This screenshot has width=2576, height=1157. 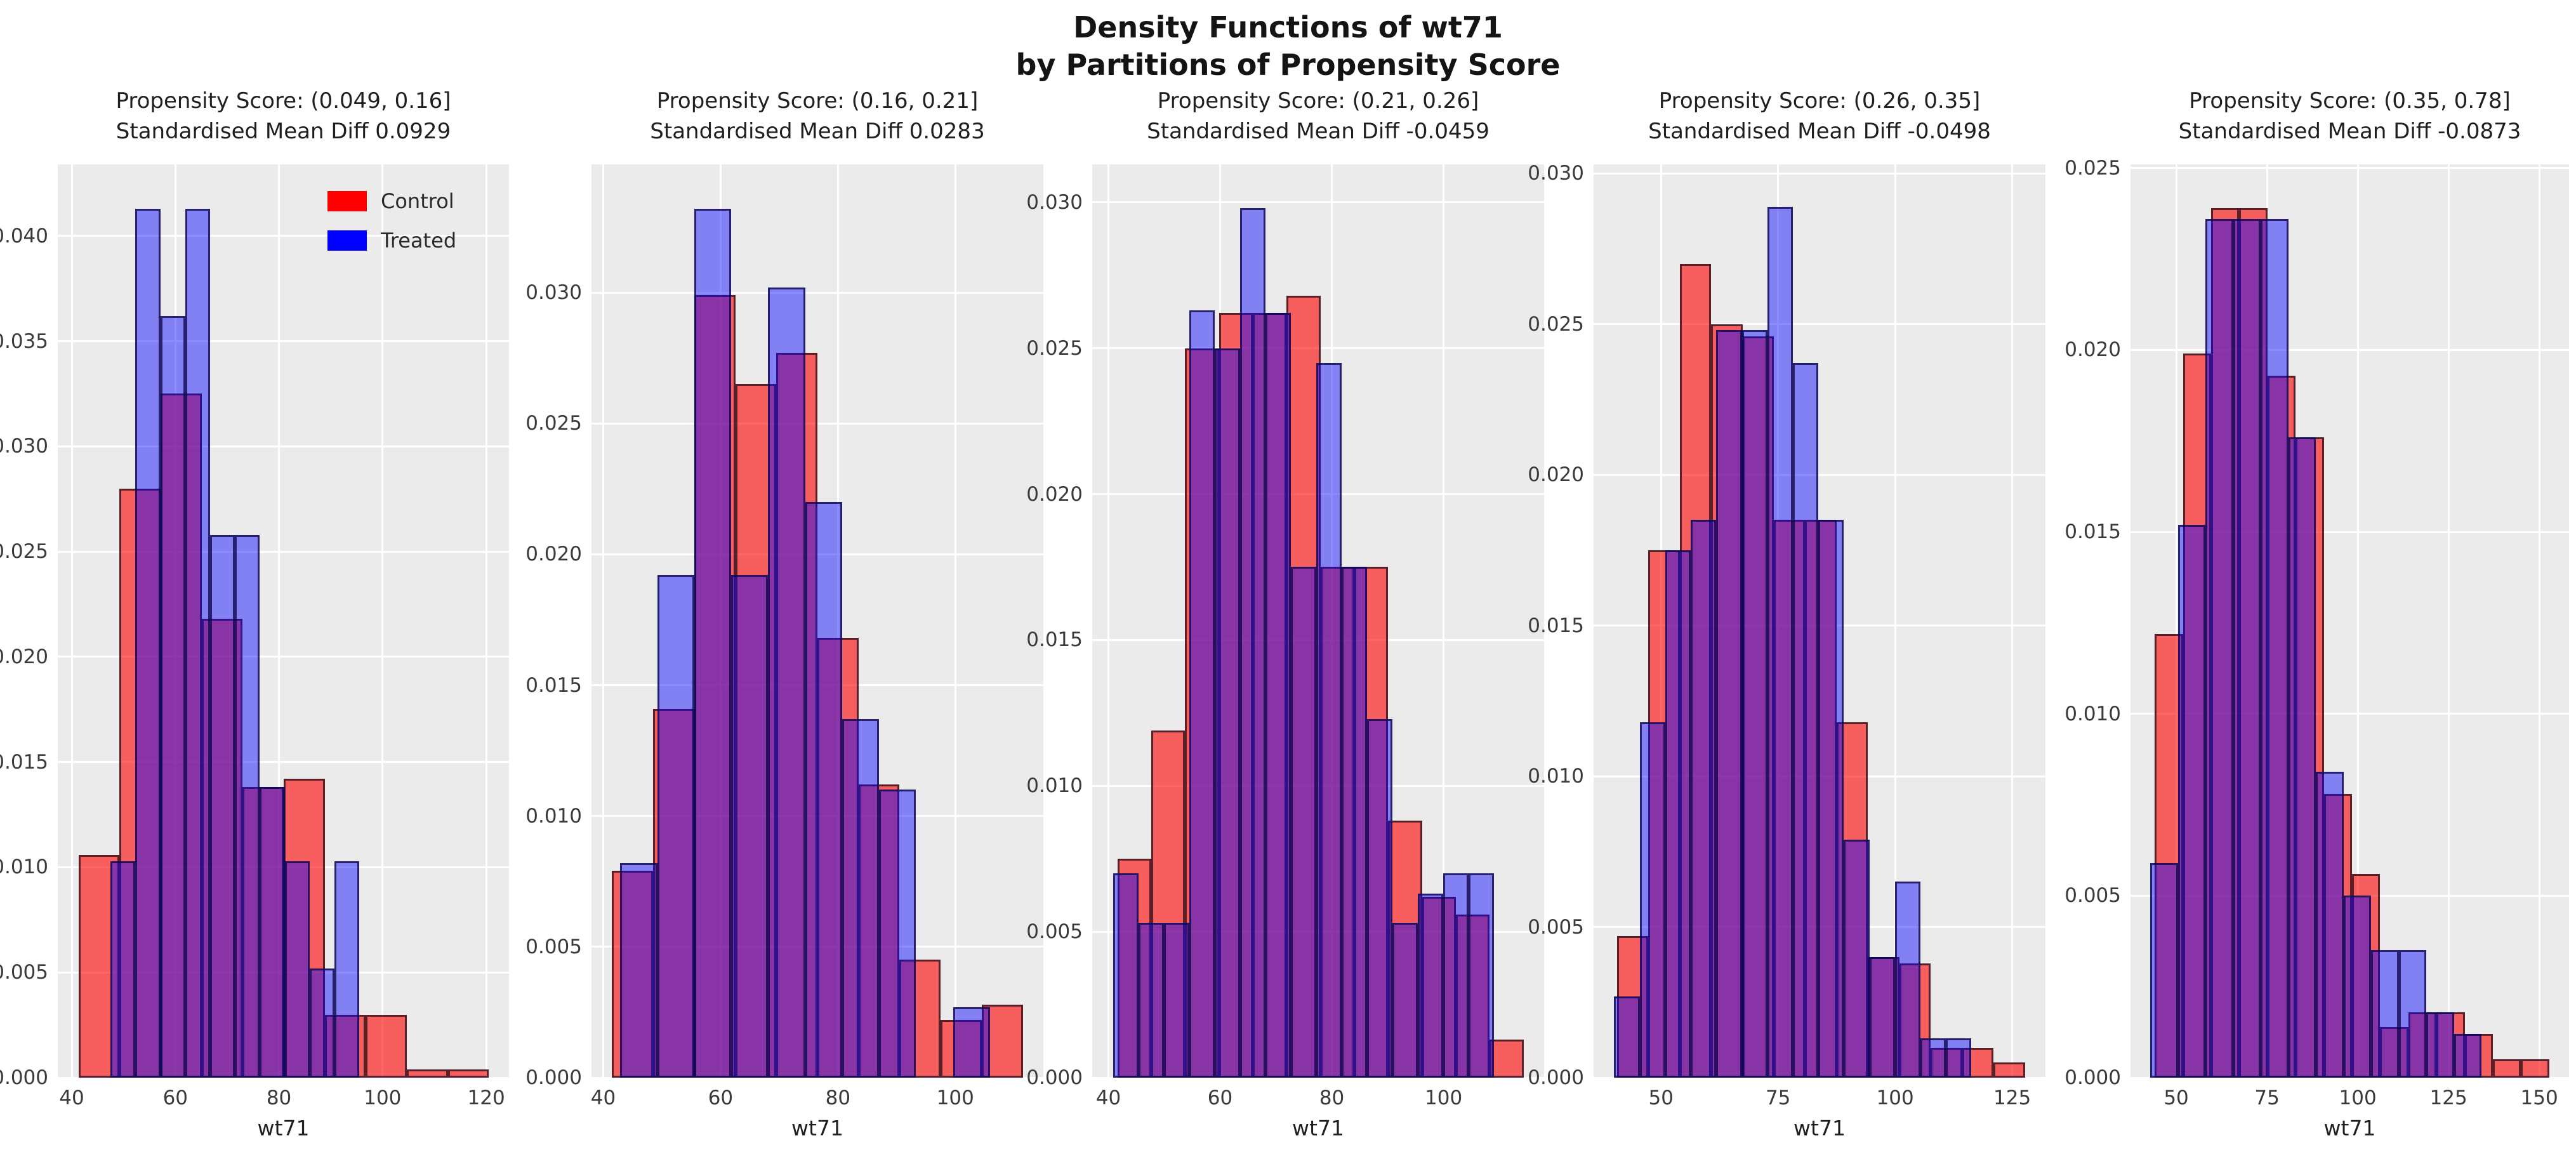 I want to click on figure-title-line2: by Partitions of Propensity Score, so click(x=1288, y=64).